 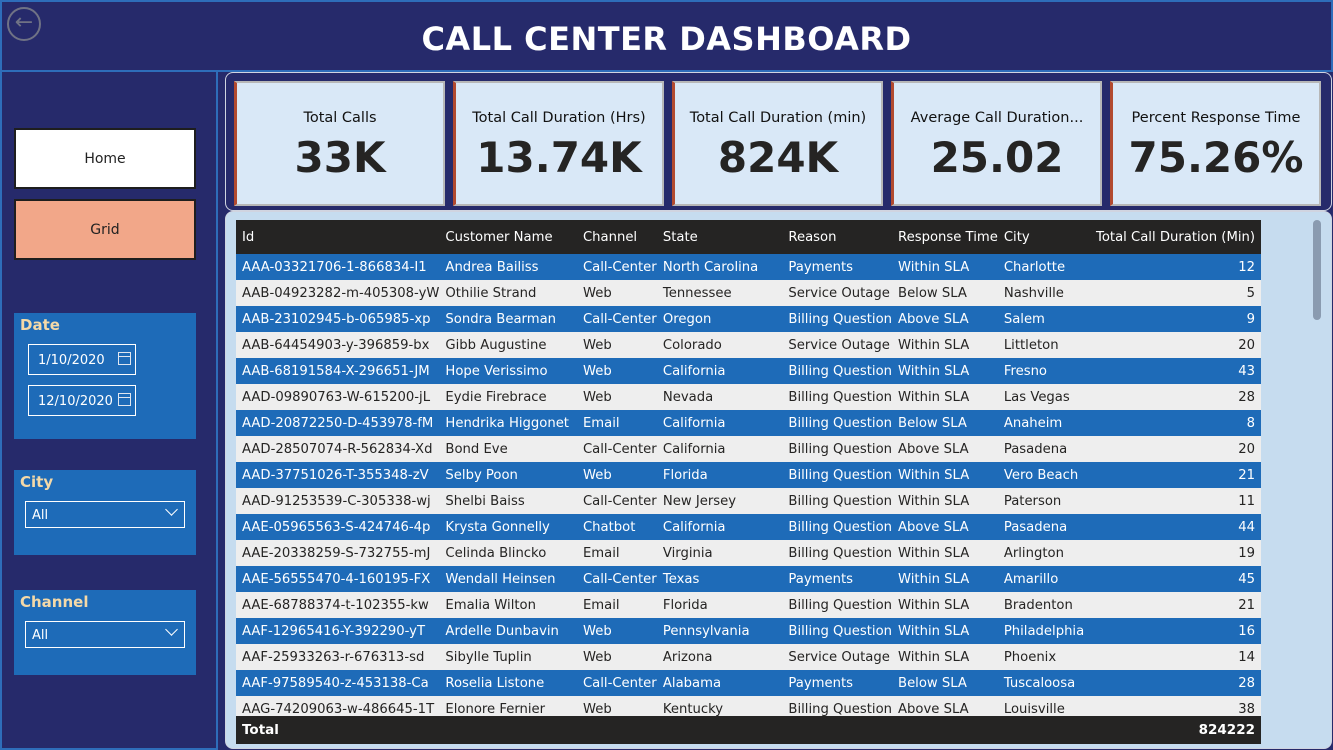 I want to click on table-cell: Email, so click(x=616, y=423).